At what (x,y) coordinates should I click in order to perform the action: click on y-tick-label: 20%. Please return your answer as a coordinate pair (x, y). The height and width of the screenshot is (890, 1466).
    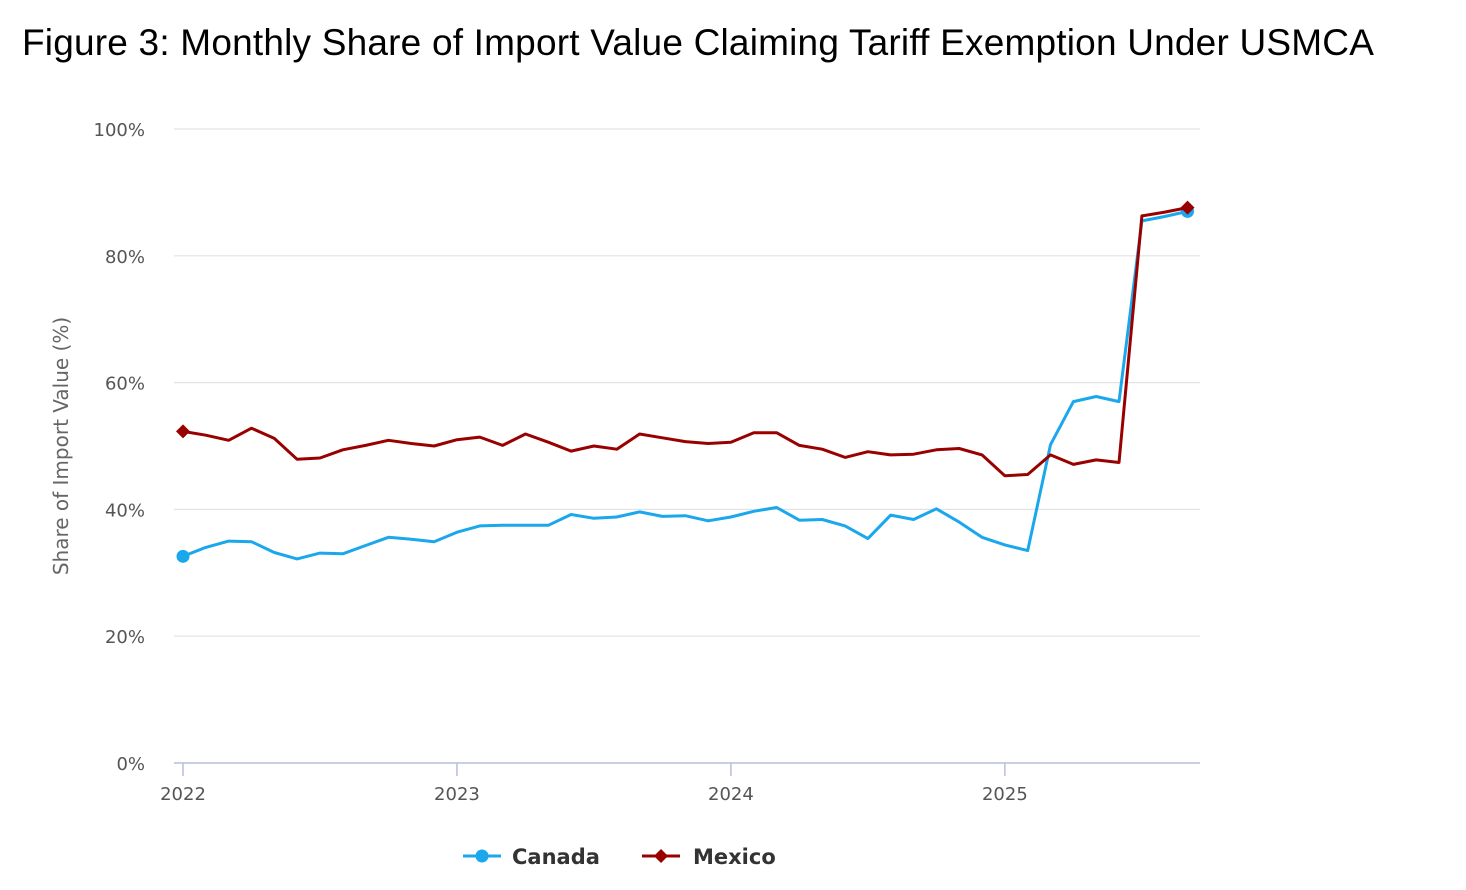
    Looking at the image, I should click on (125, 637).